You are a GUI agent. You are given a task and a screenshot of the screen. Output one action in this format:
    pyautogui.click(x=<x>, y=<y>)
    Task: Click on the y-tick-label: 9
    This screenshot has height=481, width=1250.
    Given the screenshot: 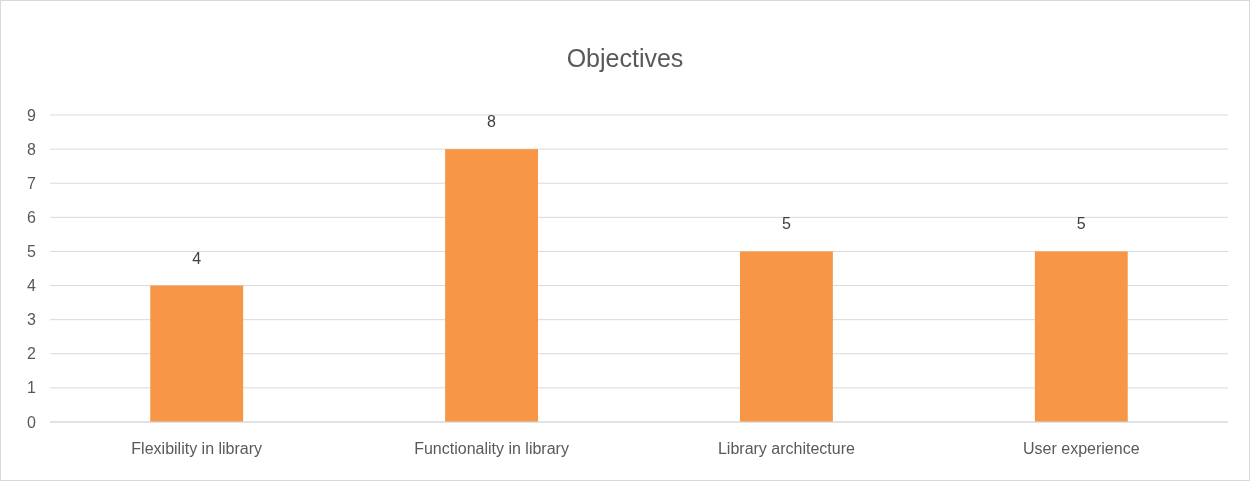 What is the action you would take?
    pyautogui.click(x=32, y=115)
    